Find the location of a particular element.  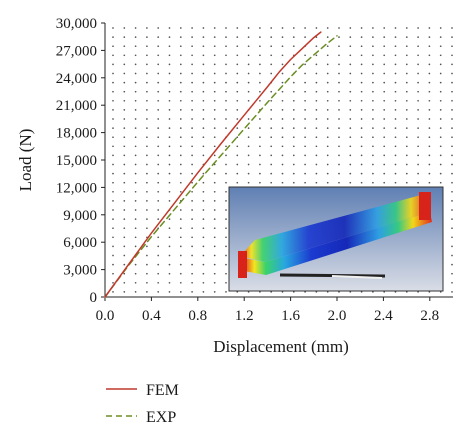

legend-label-exp: EXP is located at coordinates (161, 417).